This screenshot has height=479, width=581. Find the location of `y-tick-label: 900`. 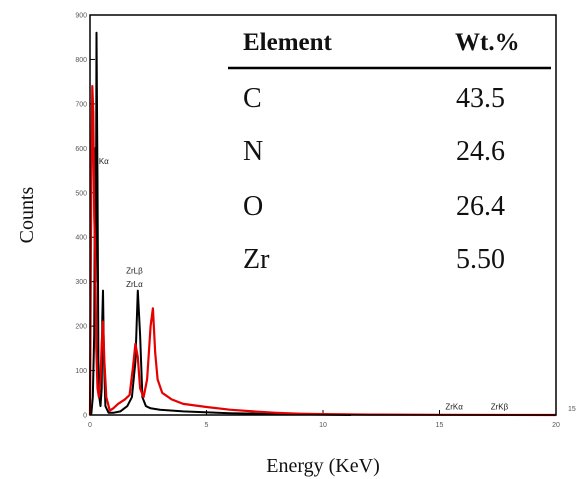

y-tick-label: 900 is located at coordinates (81, 16).